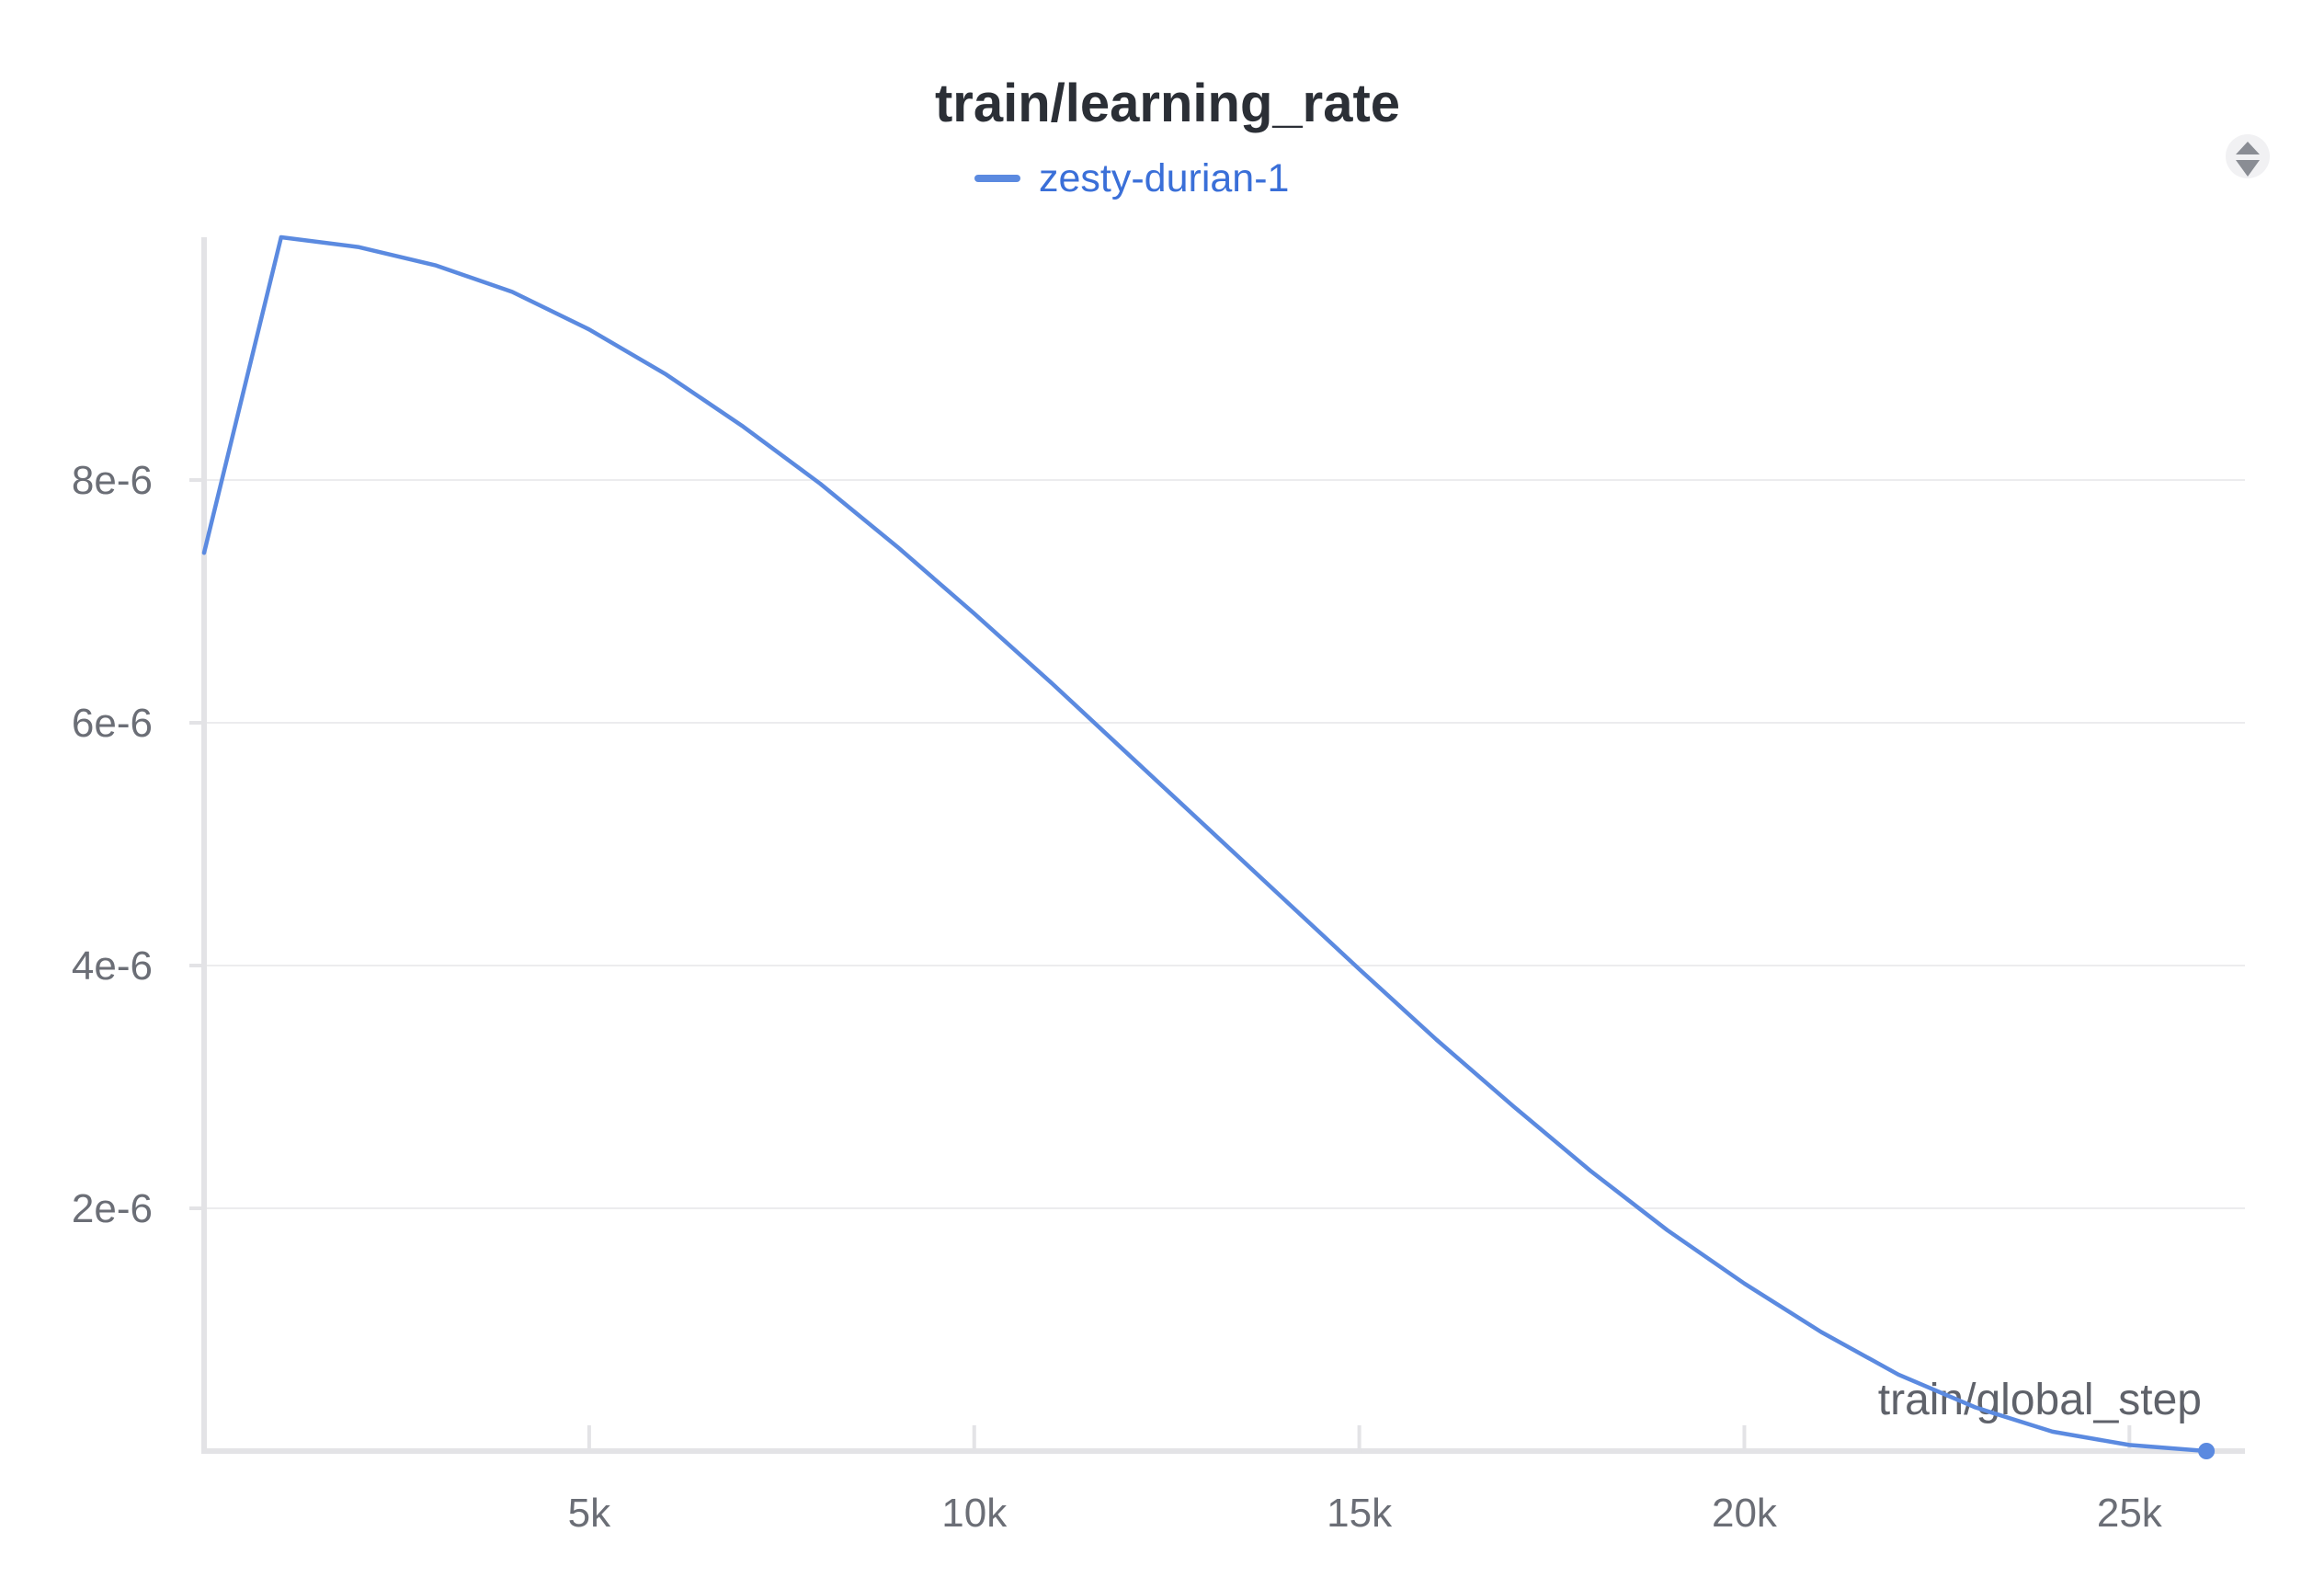 Image resolution: width=2324 pixels, height=1589 pixels. Describe the element at coordinates (113, 481) in the screenshot. I see `y-tick-label: 8e-6` at that location.